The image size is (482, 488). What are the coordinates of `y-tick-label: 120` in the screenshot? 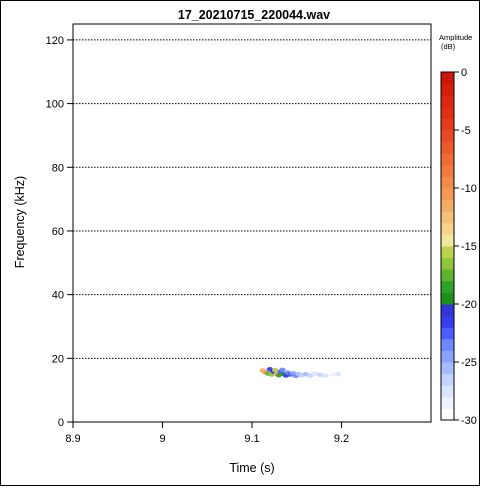 It's located at (55, 41).